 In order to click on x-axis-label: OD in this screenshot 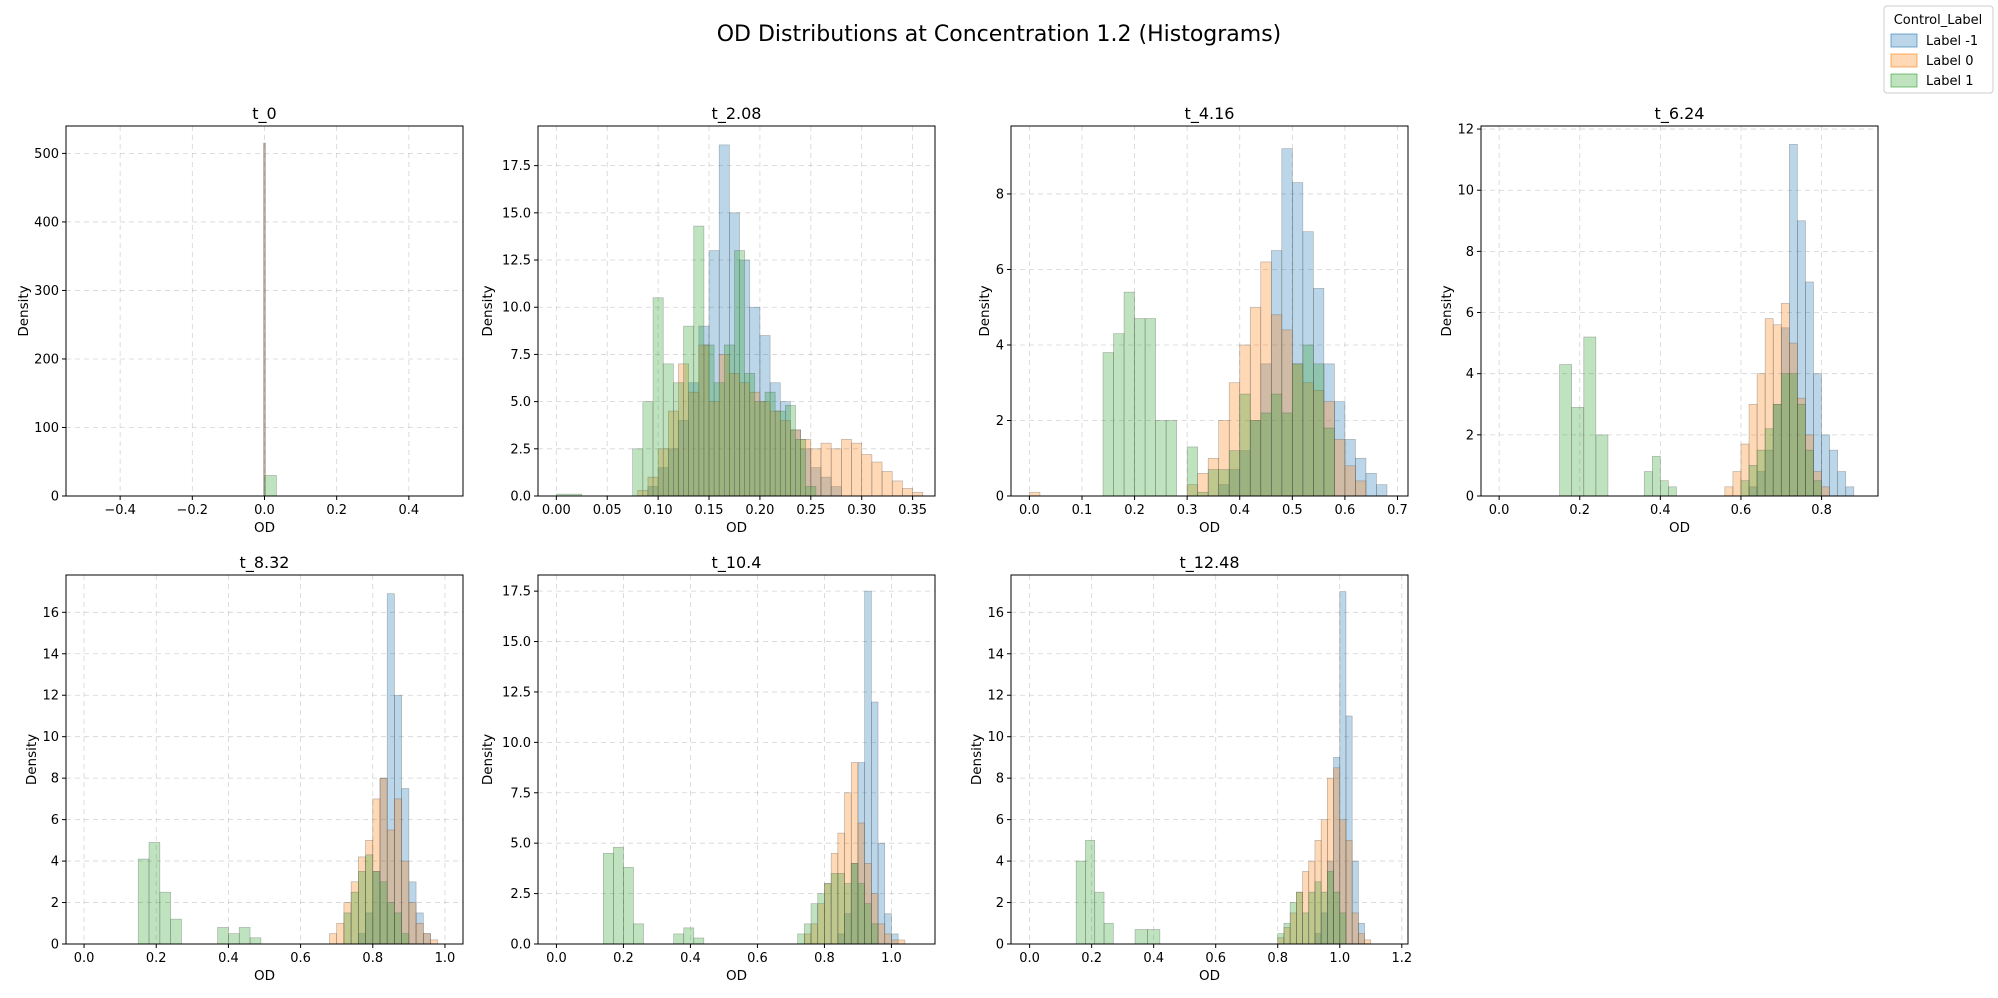, I will do `click(264, 976)`.